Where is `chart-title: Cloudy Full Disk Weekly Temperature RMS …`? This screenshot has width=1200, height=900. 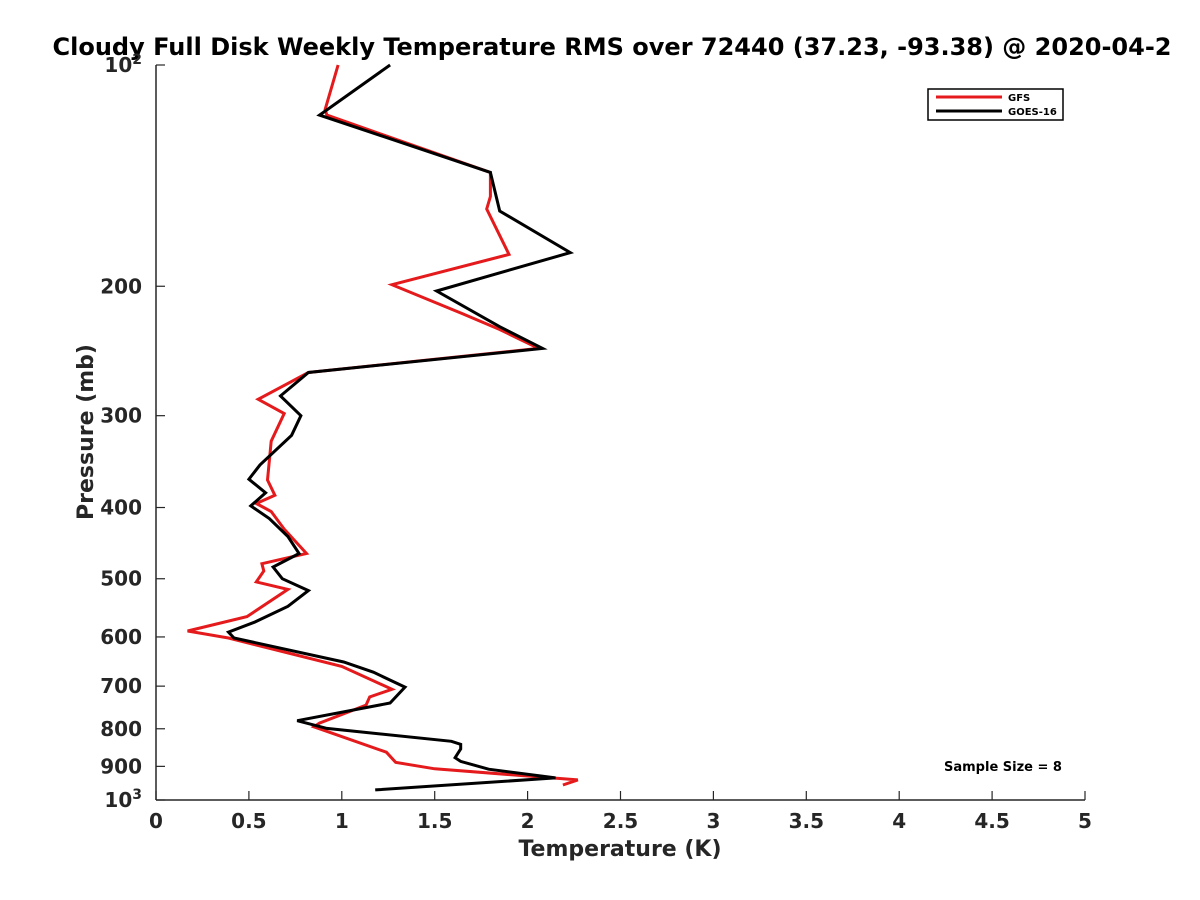
chart-title: Cloudy Full Disk Weekly Temperature RMS … is located at coordinates (612, 47).